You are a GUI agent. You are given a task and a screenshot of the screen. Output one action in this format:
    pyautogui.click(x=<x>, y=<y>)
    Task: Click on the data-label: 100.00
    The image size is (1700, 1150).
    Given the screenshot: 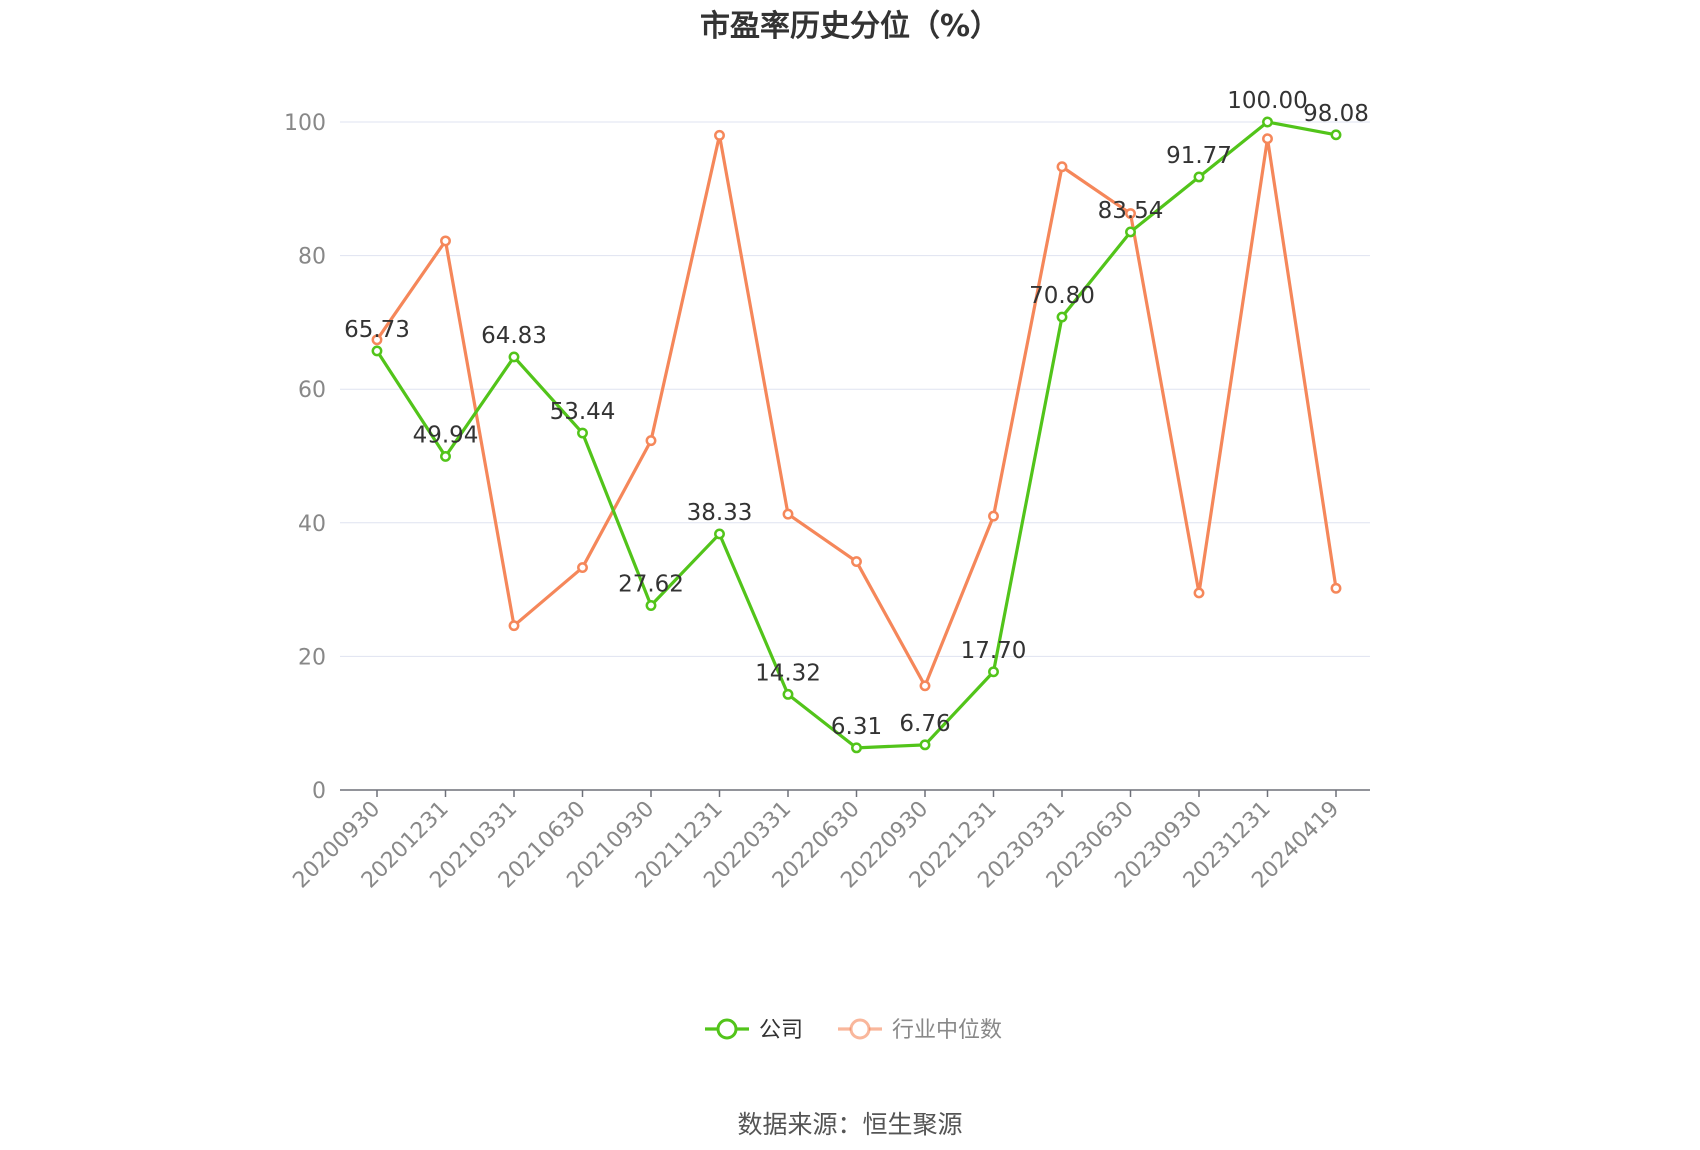 What is the action you would take?
    pyautogui.click(x=1267, y=101)
    